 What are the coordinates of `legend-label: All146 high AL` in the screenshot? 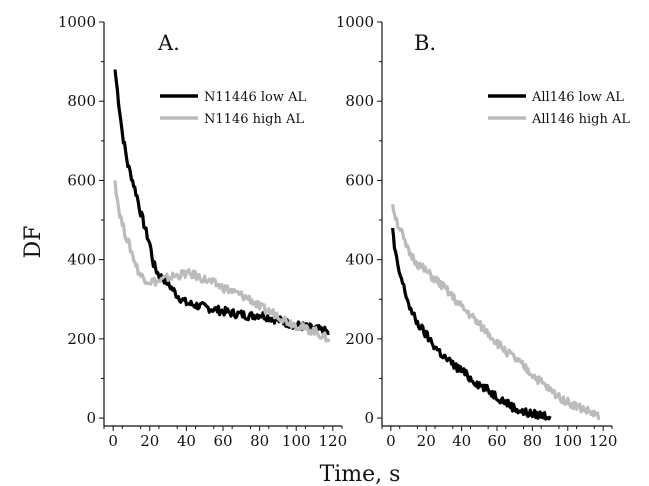 It's located at (580, 119).